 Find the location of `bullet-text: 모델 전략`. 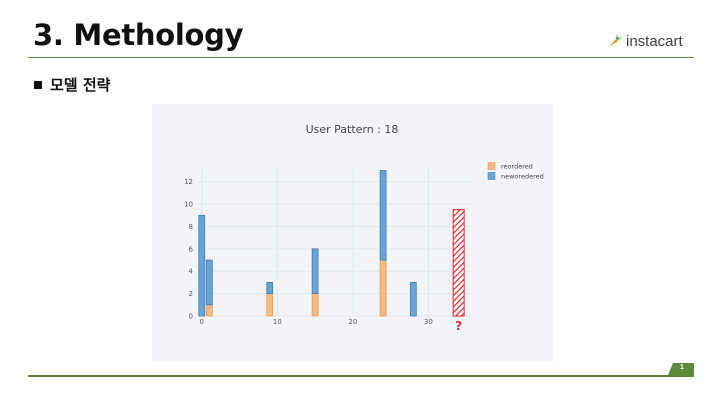

bullet-text: 모델 전략 is located at coordinates (80, 85).